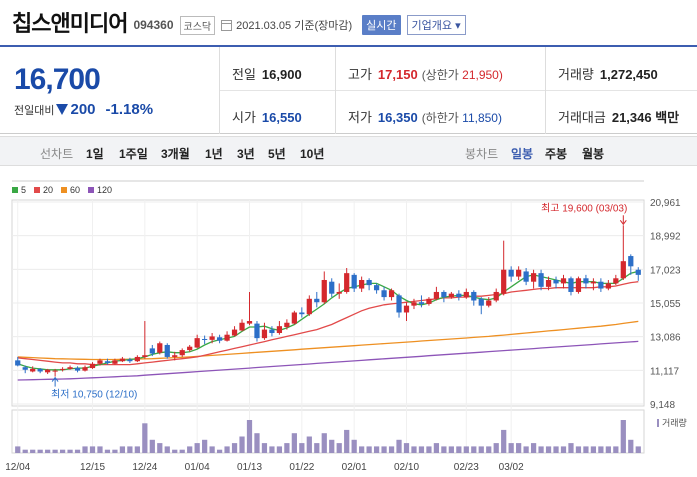 Image resolution: width=697 pixels, height=477 pixels. Describe the element at coordinates (129, 109) in the screenshot. I see `change-percent: -1.18%` at that location.